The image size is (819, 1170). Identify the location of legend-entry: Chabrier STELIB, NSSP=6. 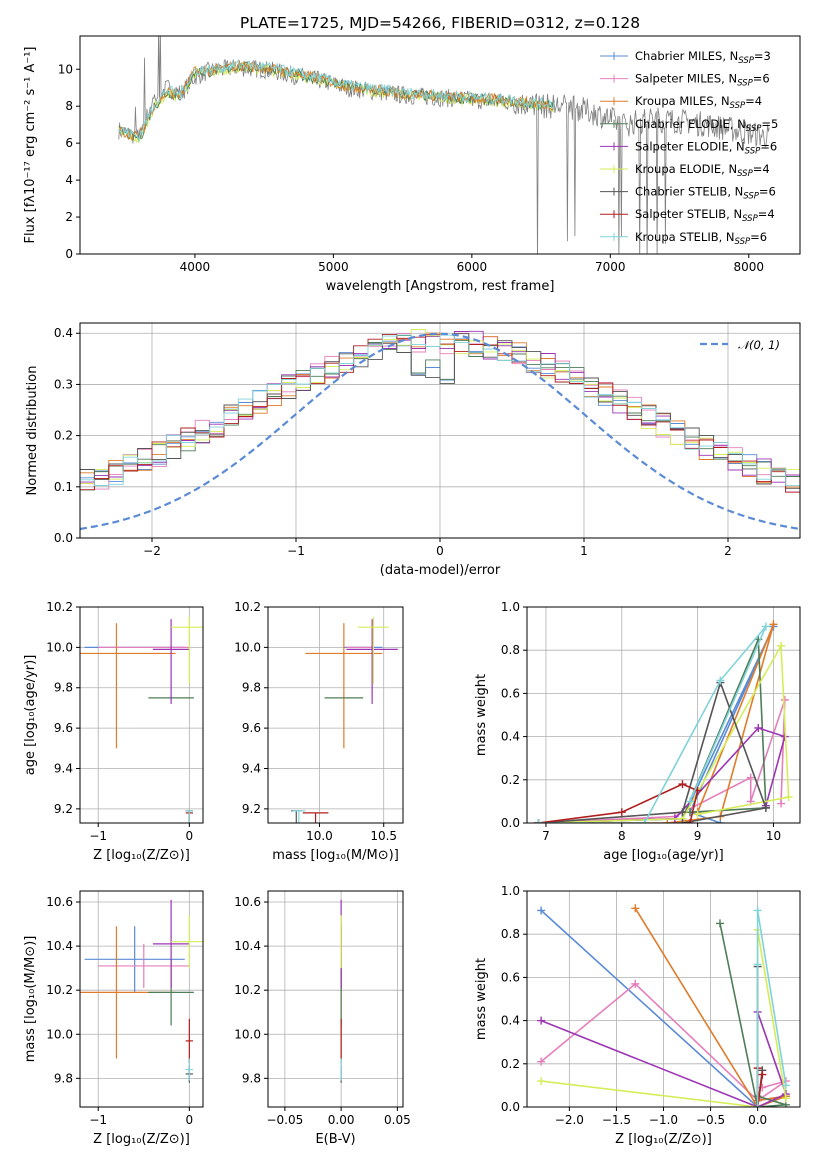
(705, 193).